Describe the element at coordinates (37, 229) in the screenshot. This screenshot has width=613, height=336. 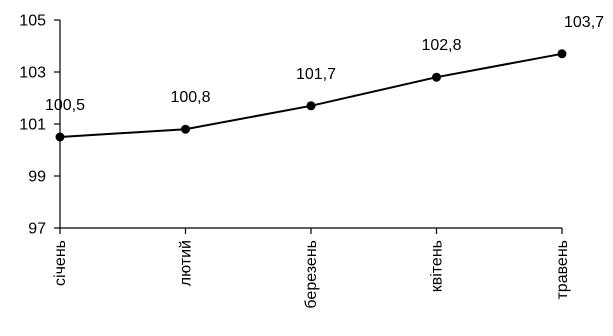
I see `y-tick-label: 97` at that location.